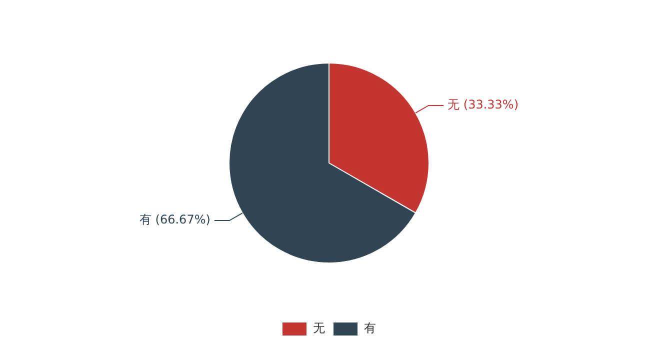  Describe the element at coordinates (319, 328) in the screenshot. I see `legend-label: 无` at that location.